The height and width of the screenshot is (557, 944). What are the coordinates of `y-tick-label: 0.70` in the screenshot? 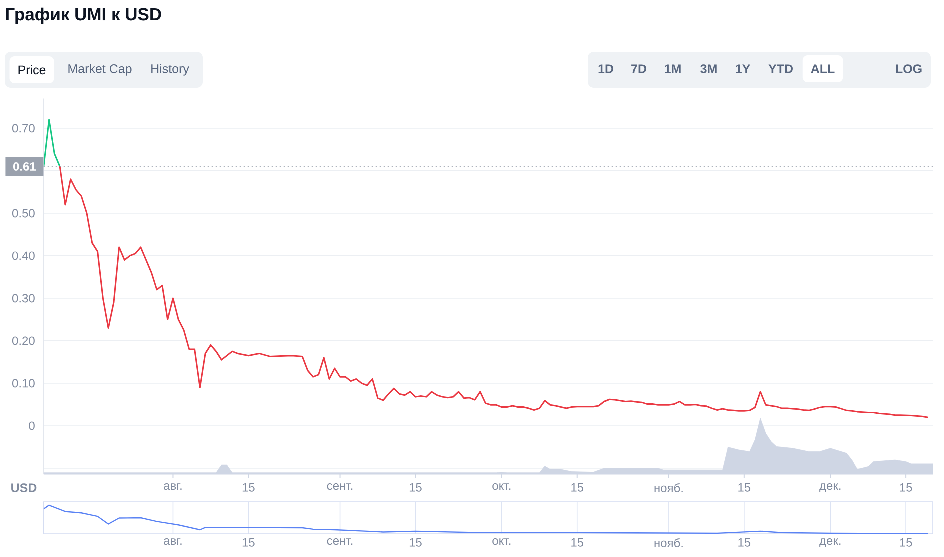 It's located at (23, 128).